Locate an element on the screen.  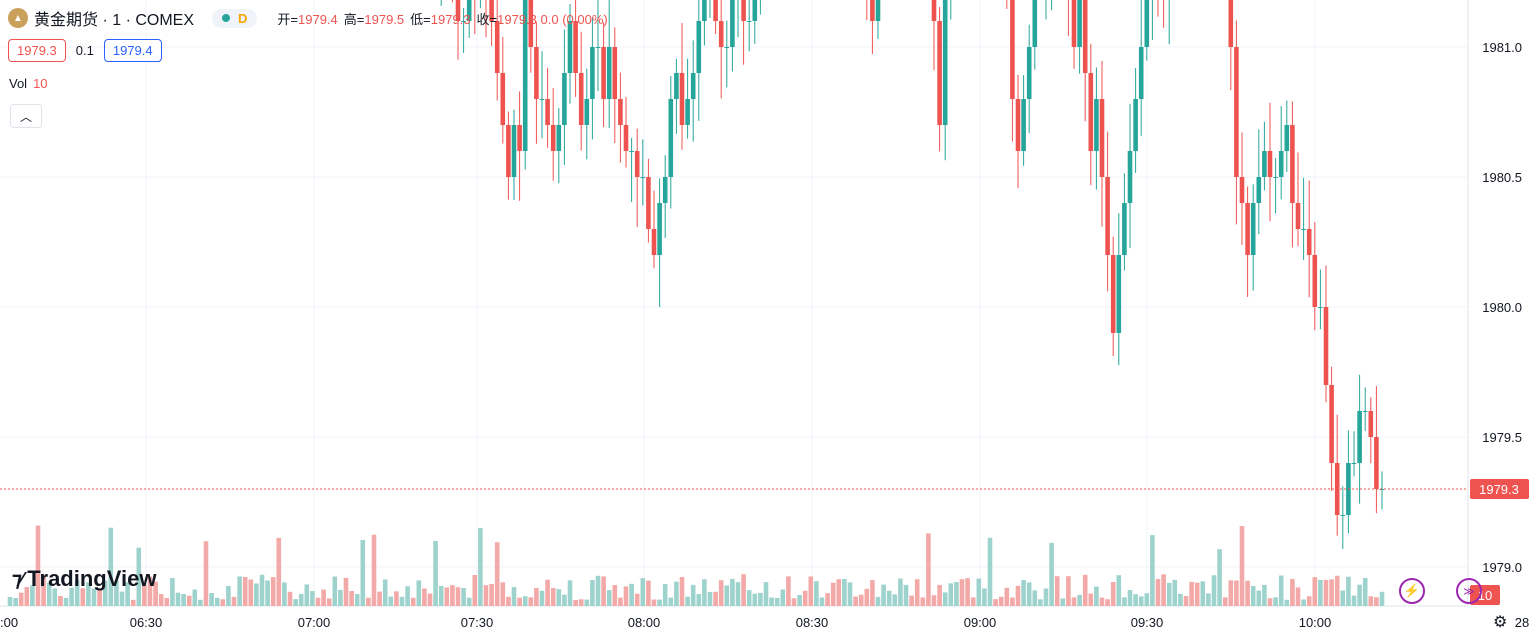
buy-button: 1979.4 is located at coordinates (132, 50).